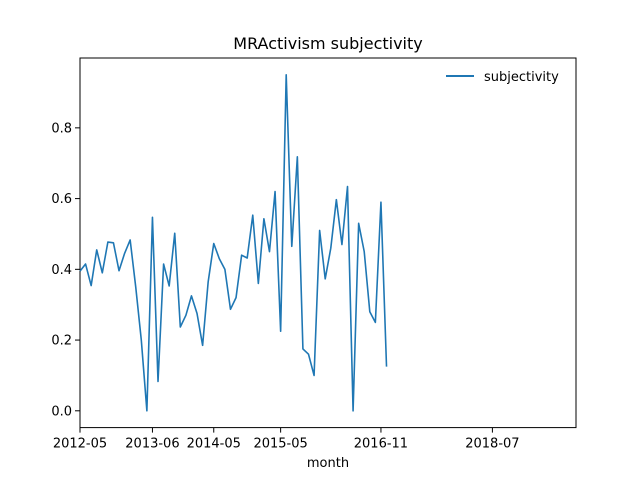 The height and width of the screenshot is (480, 640). What do you see at coordinates (61, 270) in the screenshot?
I see `y-tick-label: 0.4` at bounding box center [61, 270].